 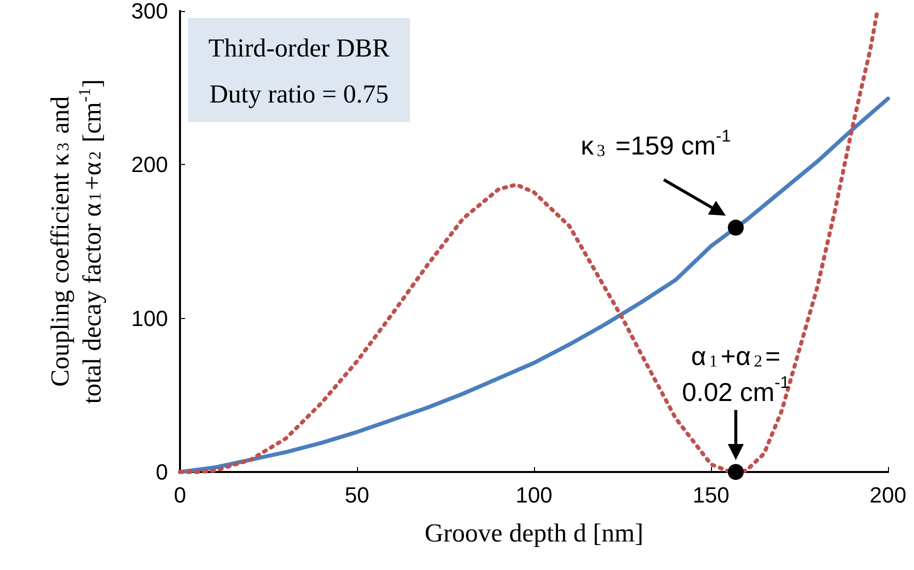 What do you see at coordinates (149, 165) in the screenshot?
I see `y-tick-label: 200` at bounding box center [149, 165].